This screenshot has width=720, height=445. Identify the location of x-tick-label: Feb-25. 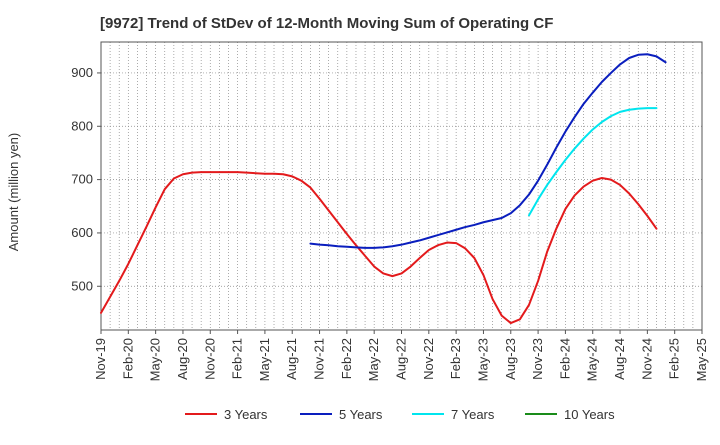
(674, 358).